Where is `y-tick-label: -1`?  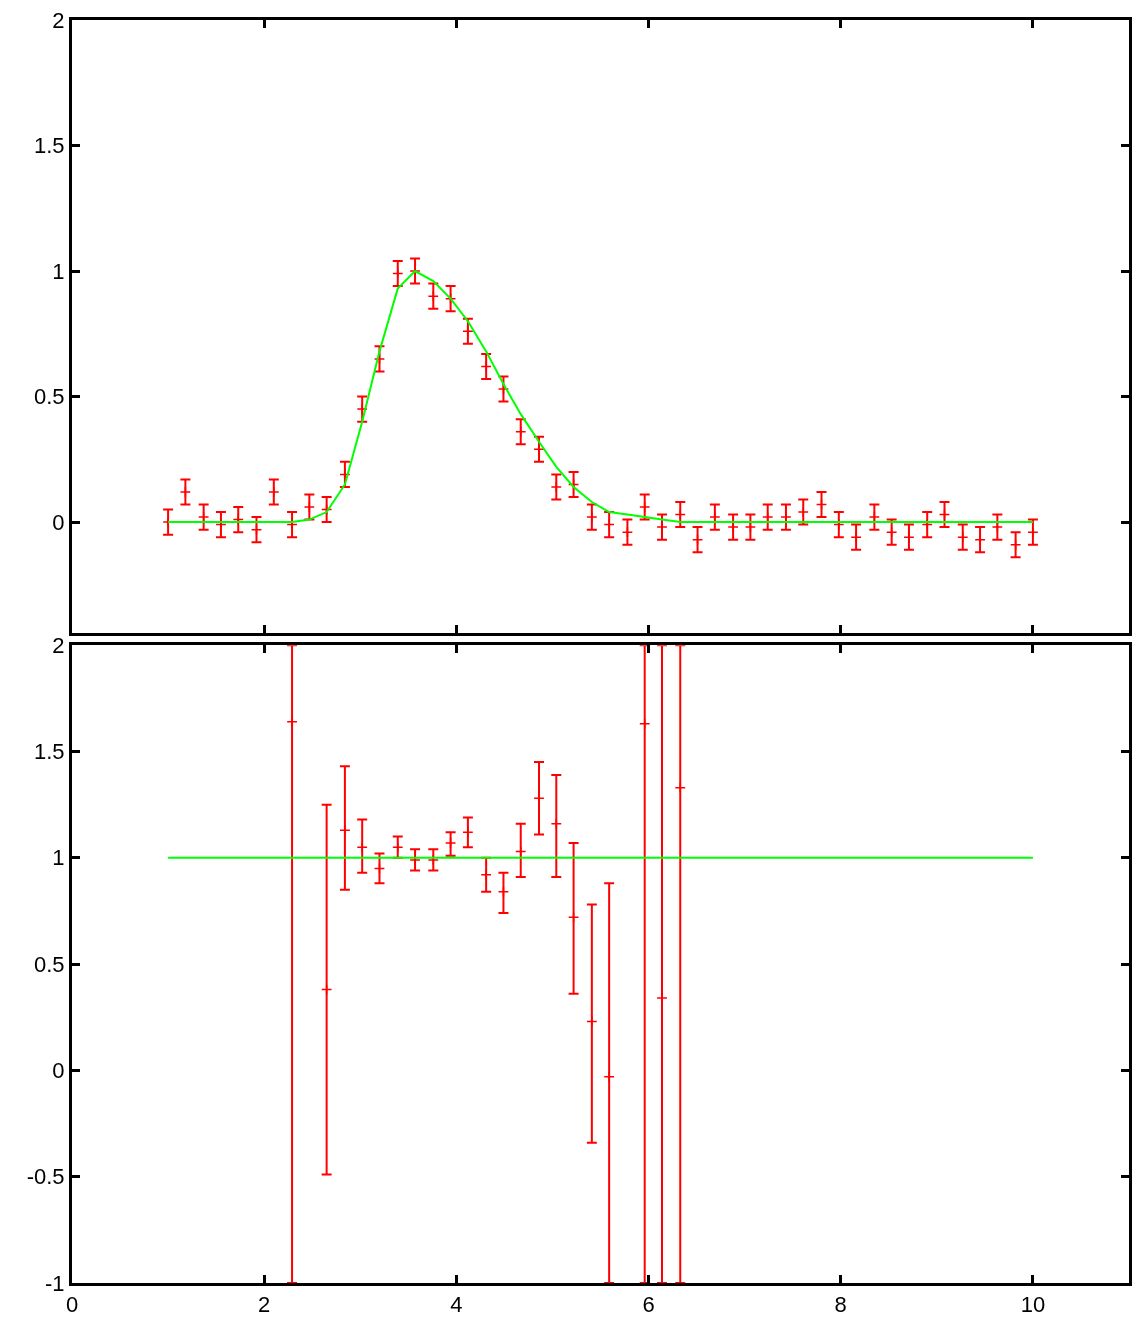 y-tick-label: -1 is located at coordinates (55, 1283).